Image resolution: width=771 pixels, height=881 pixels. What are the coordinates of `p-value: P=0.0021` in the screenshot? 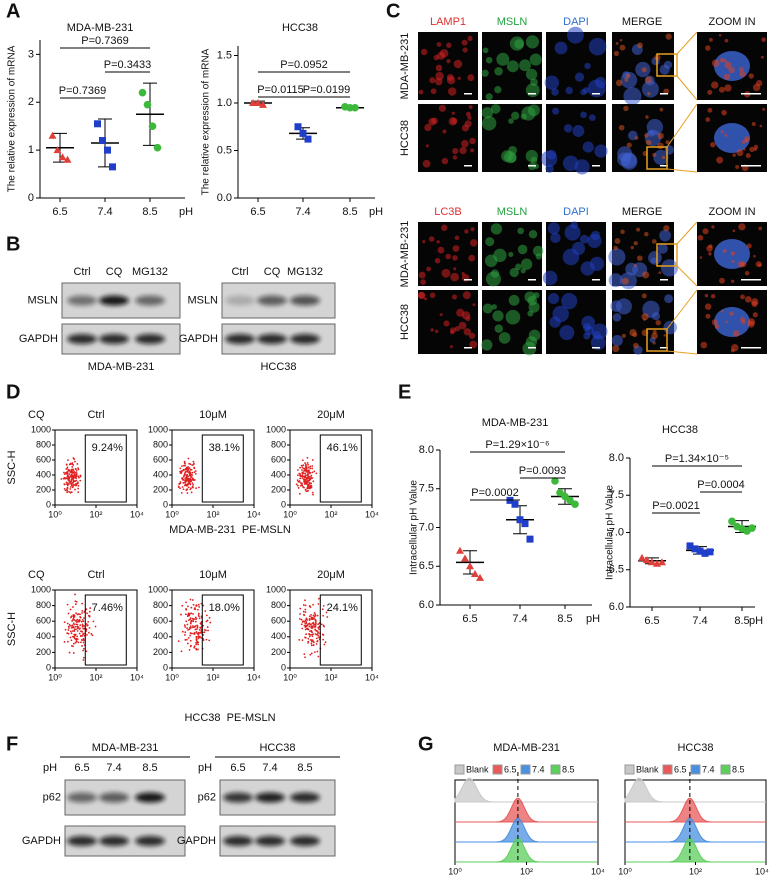 It's located at (675, 506).